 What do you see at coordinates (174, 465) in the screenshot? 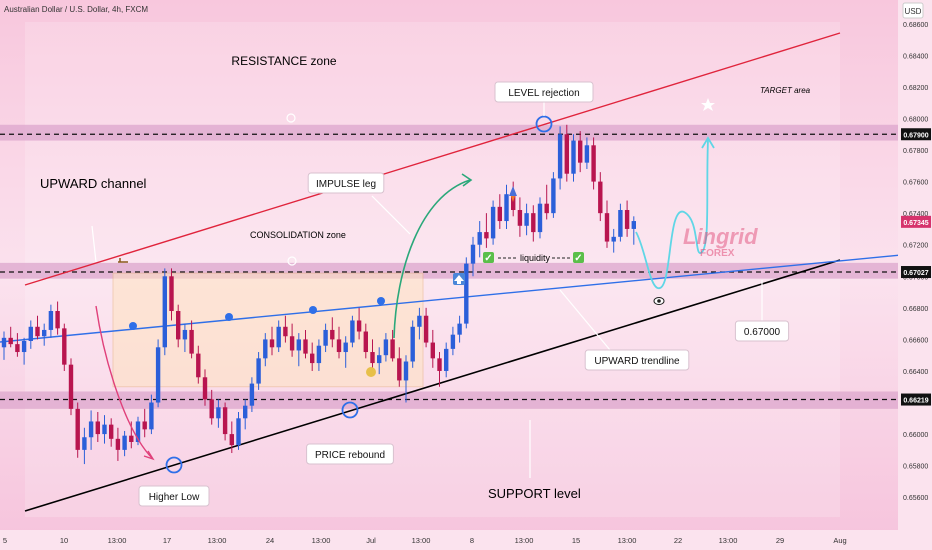
I see `higher-low-marker` at bounding box center [174, 465].